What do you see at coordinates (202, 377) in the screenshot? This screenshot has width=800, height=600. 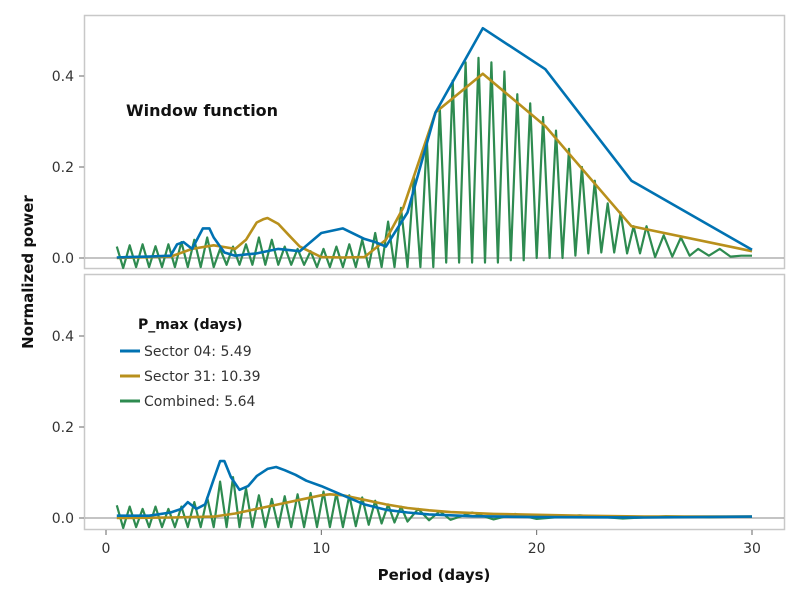 I see `legend-label-sector-31: Sector 31: 10.39` at bounding box center [202, 377].